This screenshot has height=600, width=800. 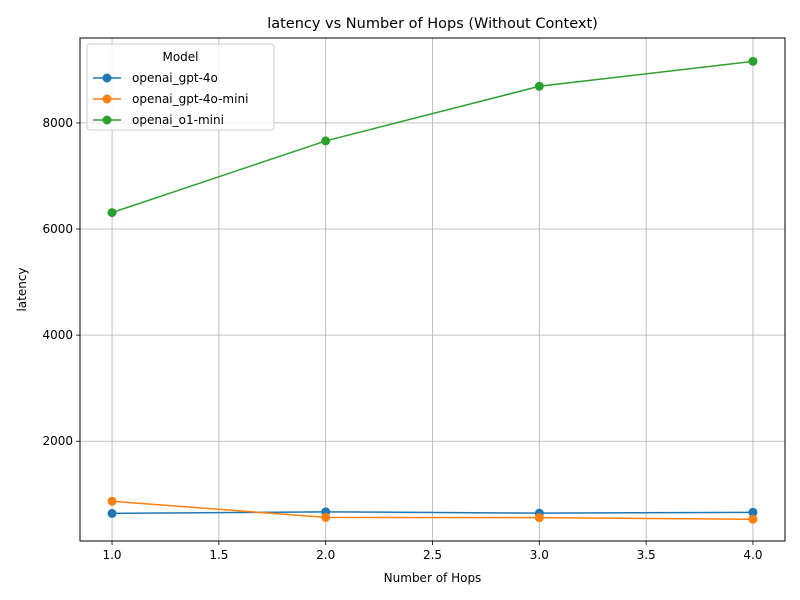 What do you see at coordinates (190, 99) in the screenshot?
I see `legend-entry-label: openai_gpt-4o-mini` at bounding box center [190, 99].